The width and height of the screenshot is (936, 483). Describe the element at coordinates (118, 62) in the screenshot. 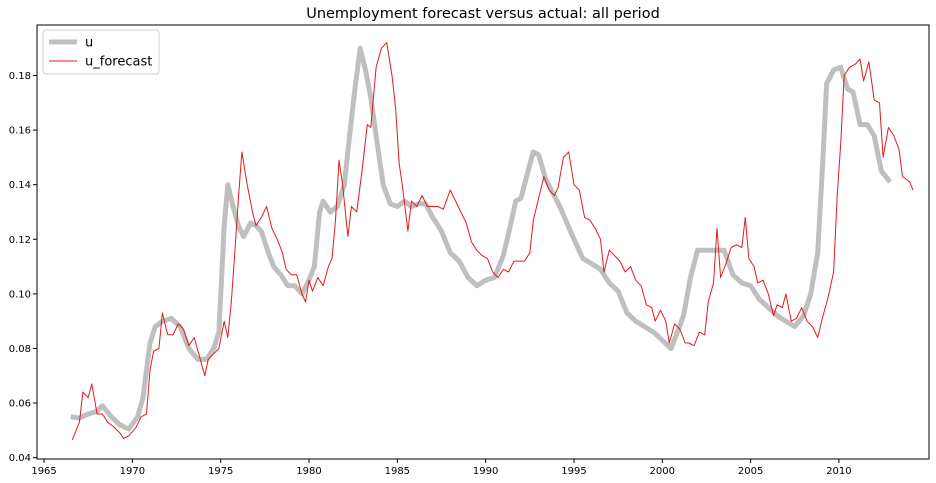

I see `legend-label: u_forecast` at that location.